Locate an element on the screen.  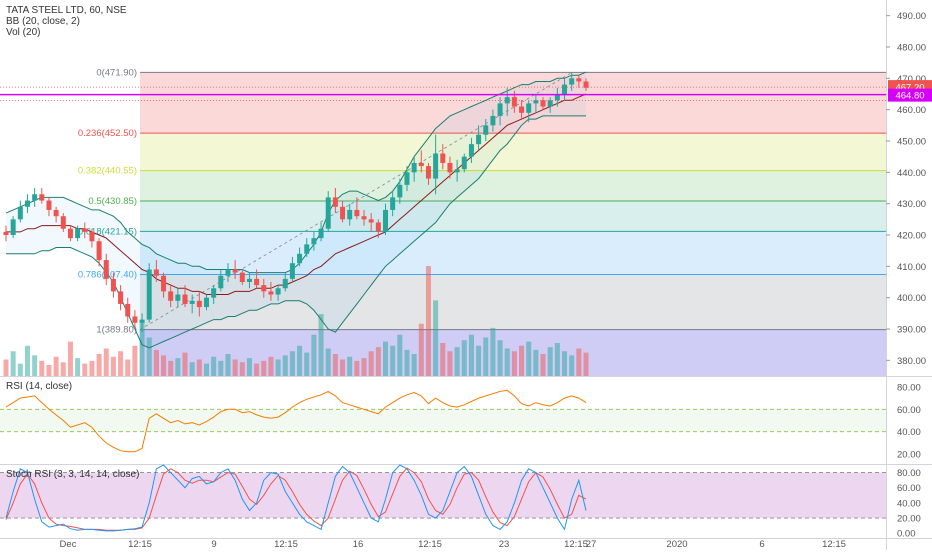
stoch-d-line is located at coordinates (296, 499).